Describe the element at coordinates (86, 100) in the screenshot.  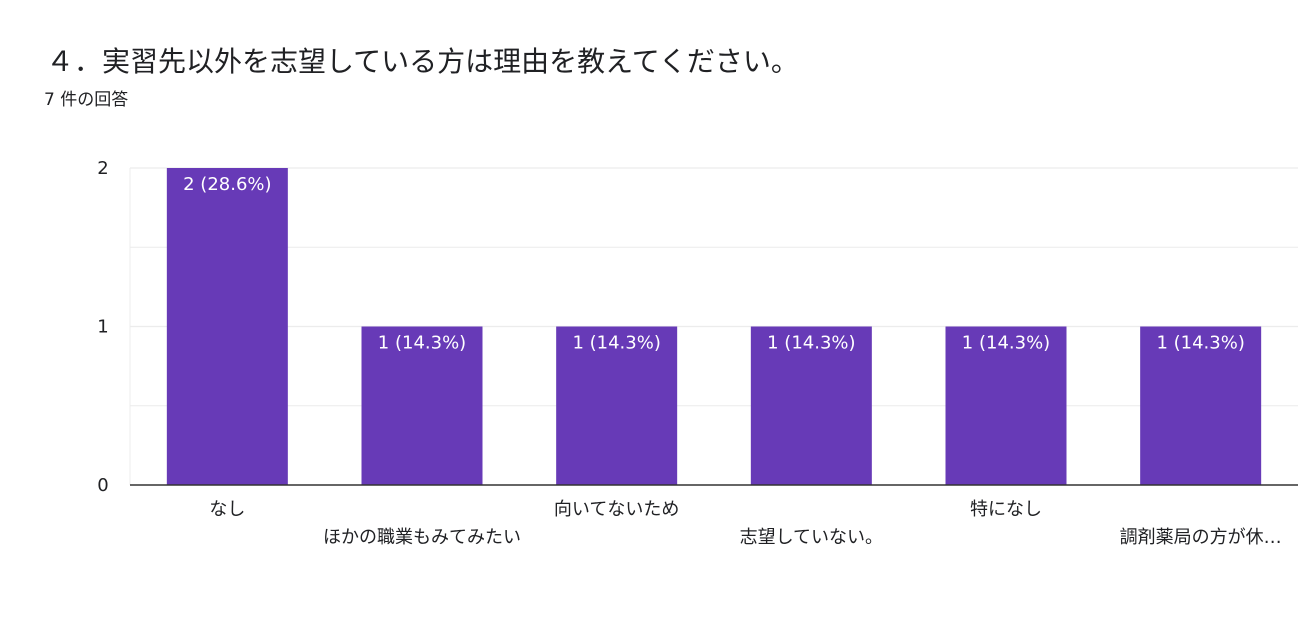
I see `response-count: 7 件の回答` at that location.